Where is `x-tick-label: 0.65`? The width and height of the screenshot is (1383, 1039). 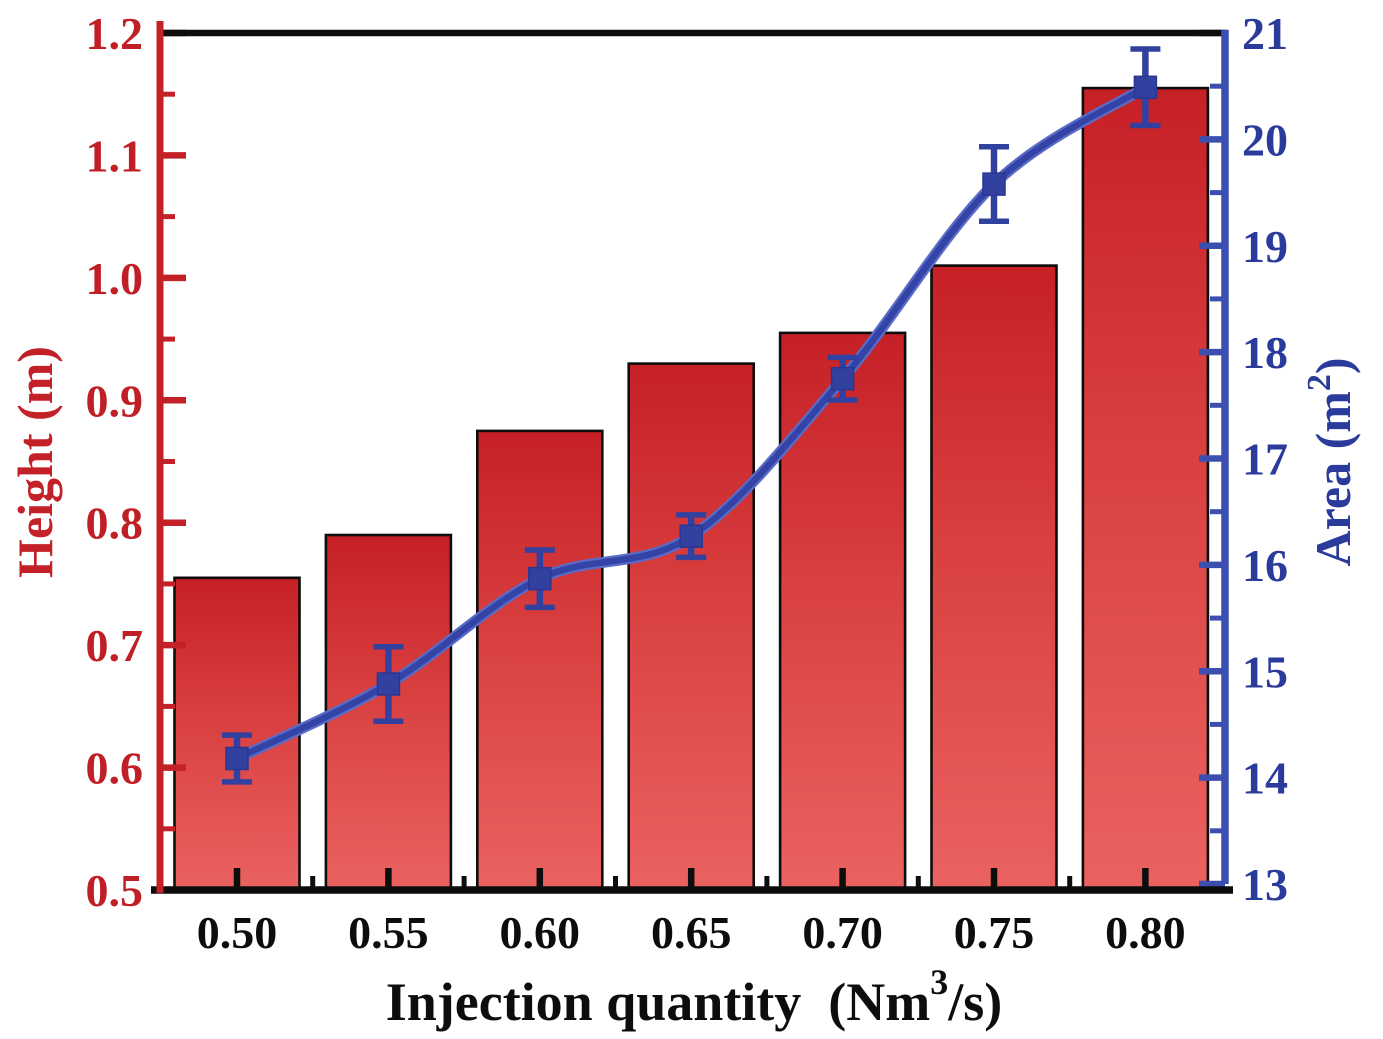 x-tick-label: 0.65 is located at coordinates (691, 932).